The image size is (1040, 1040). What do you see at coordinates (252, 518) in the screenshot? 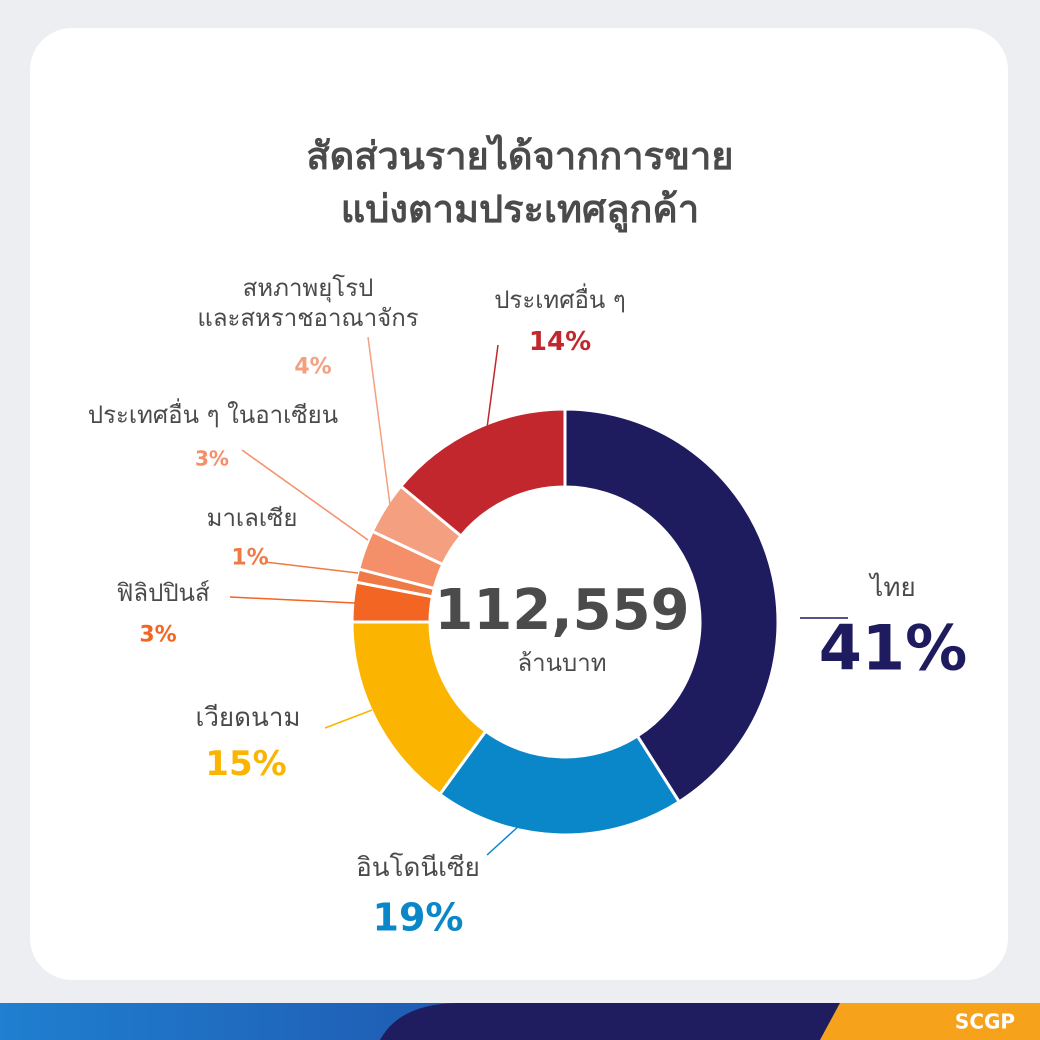
I see `slice-name: มาเลเซีย` at bounding box center [252, 518].